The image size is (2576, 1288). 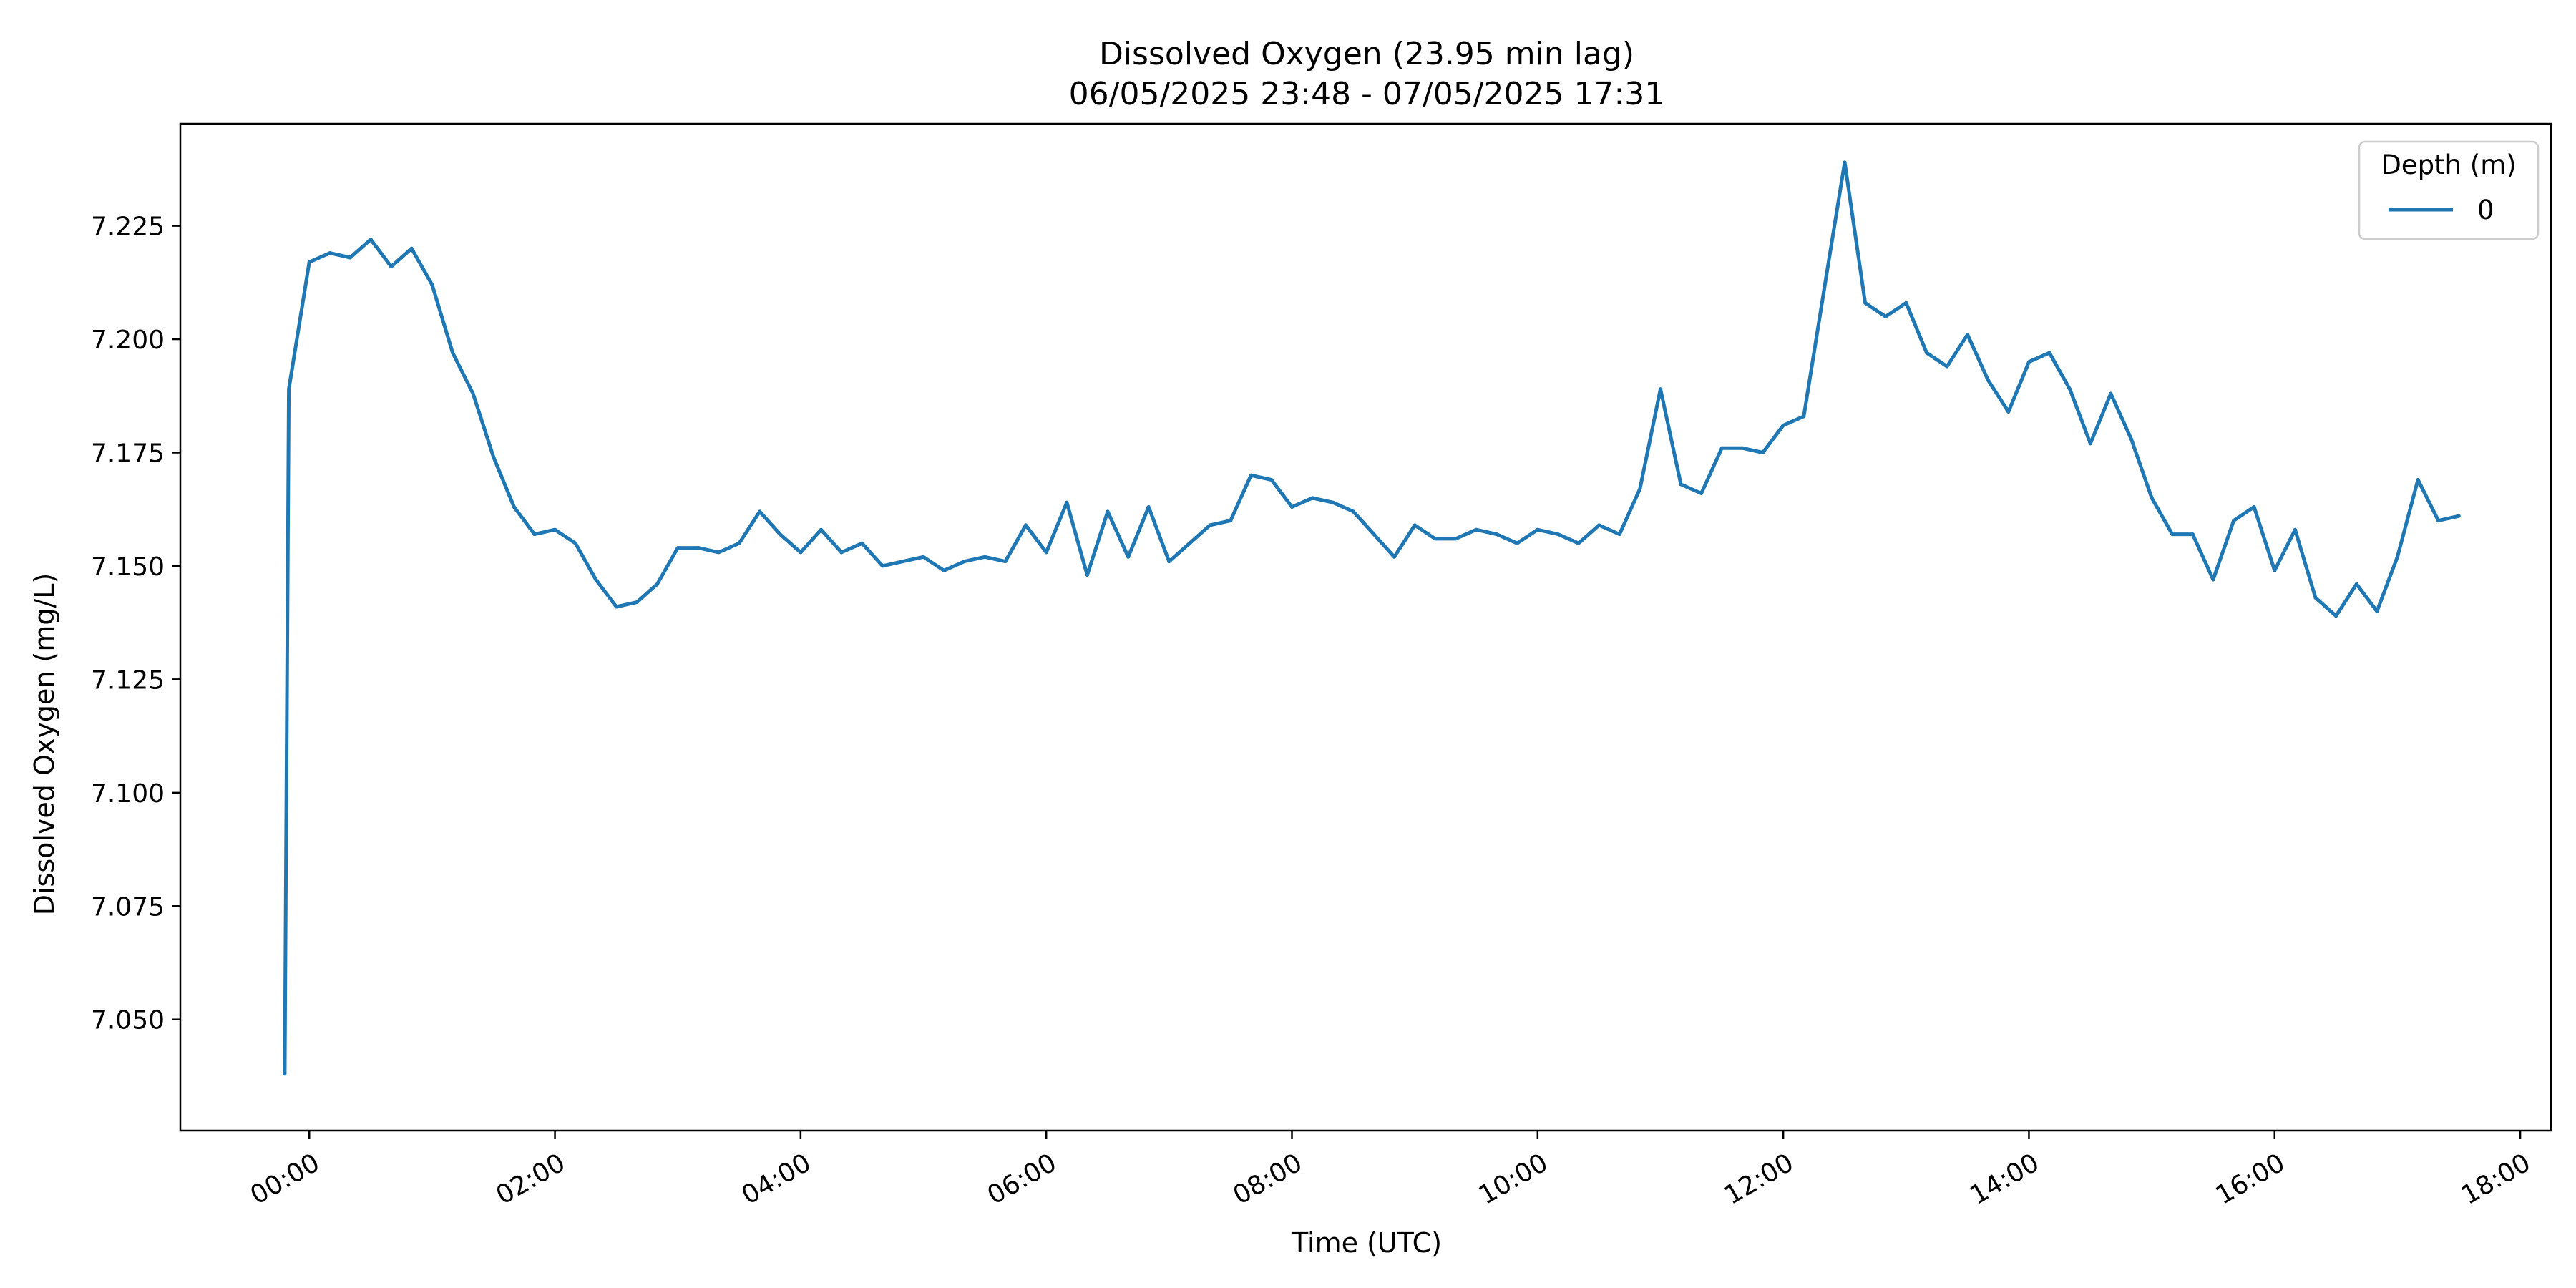 I want to click on y-tick-label: 7.075, so click(x=128, y=907).